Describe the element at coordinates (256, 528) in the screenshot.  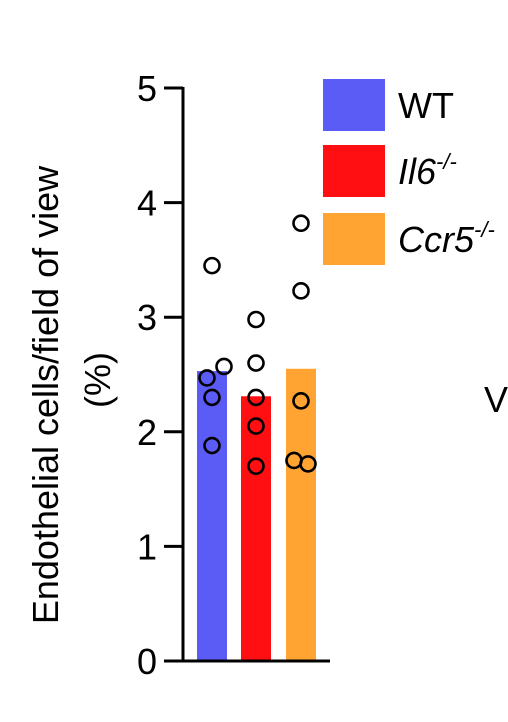
I see `bar-il6` at that location.